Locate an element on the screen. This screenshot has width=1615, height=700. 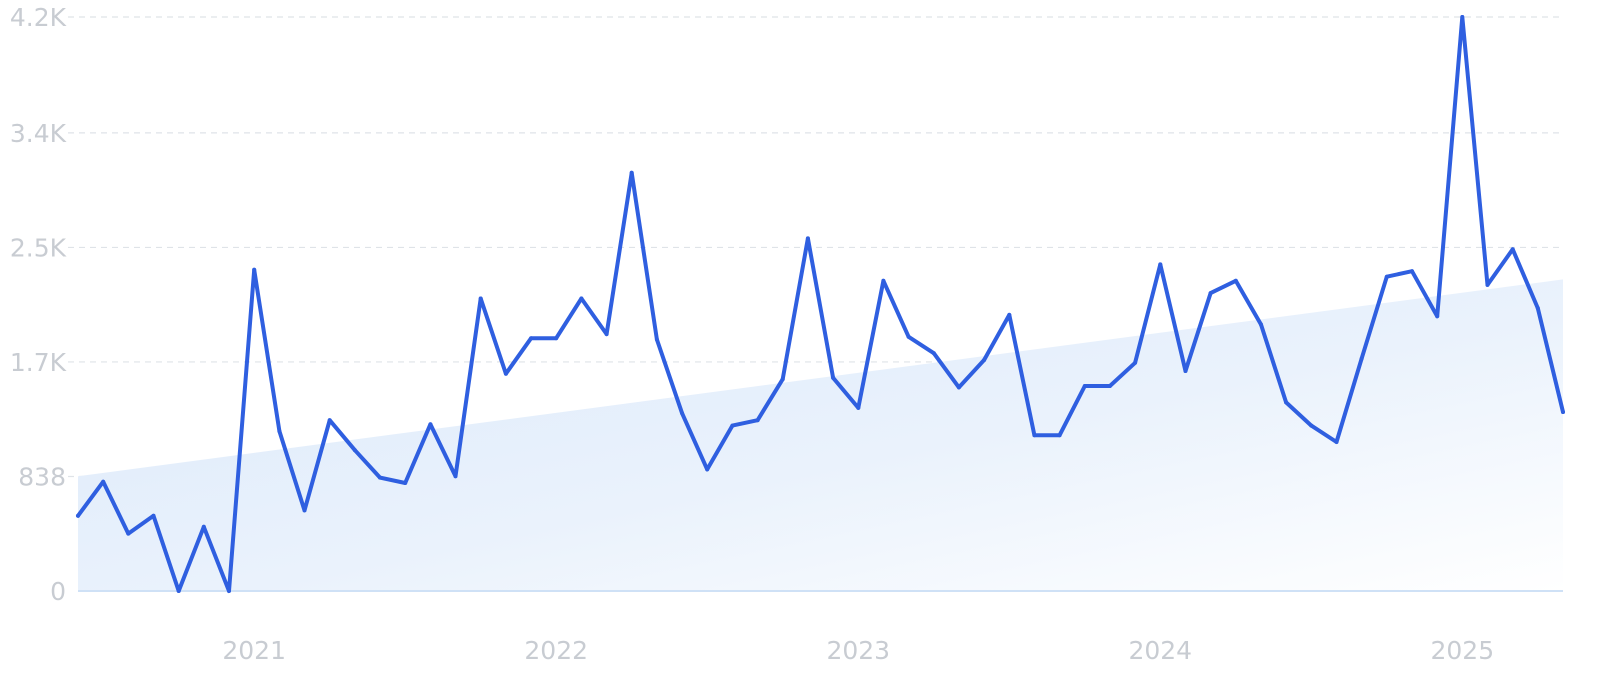
x-tick-label: 2022 is located at coordinates (556, 650).